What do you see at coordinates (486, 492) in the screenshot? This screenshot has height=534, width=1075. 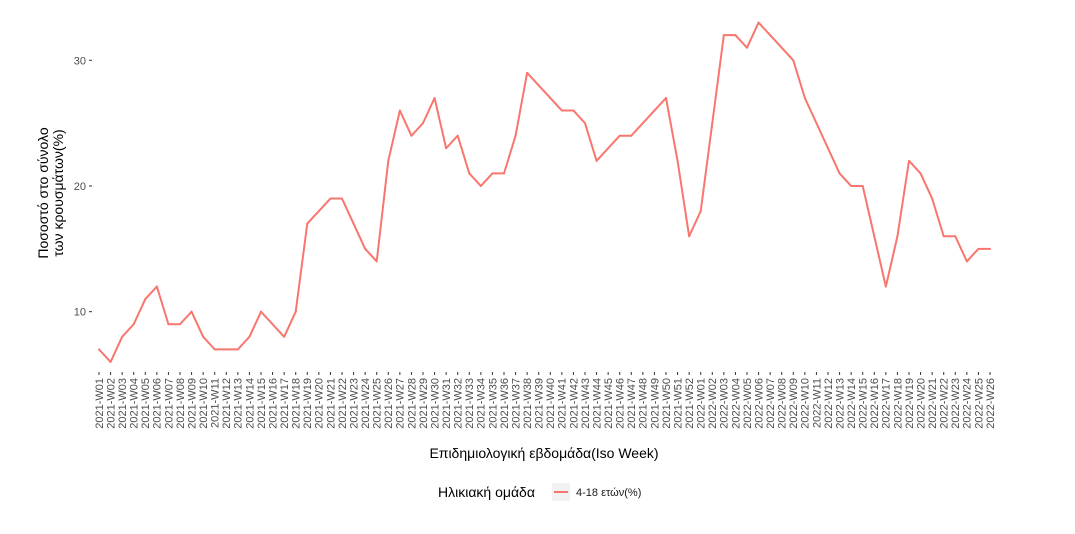 I see `legend-title: Ηλικιακή ομάδα` at bounding box center [486, 492].